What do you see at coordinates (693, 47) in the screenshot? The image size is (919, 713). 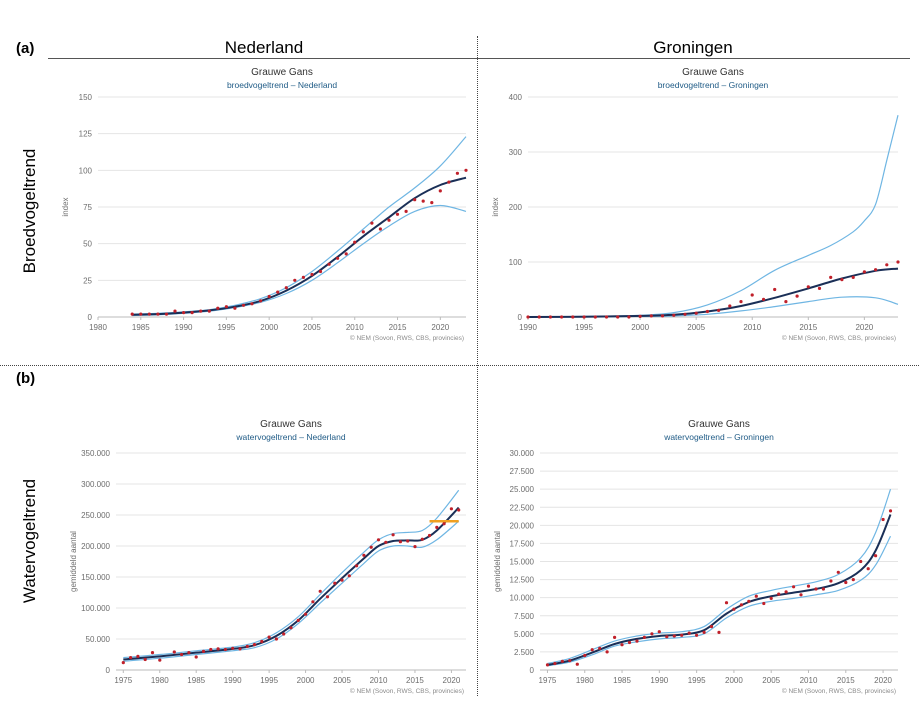 I see `column-header-groningen: Groningen` at bounding box center [693, 47].